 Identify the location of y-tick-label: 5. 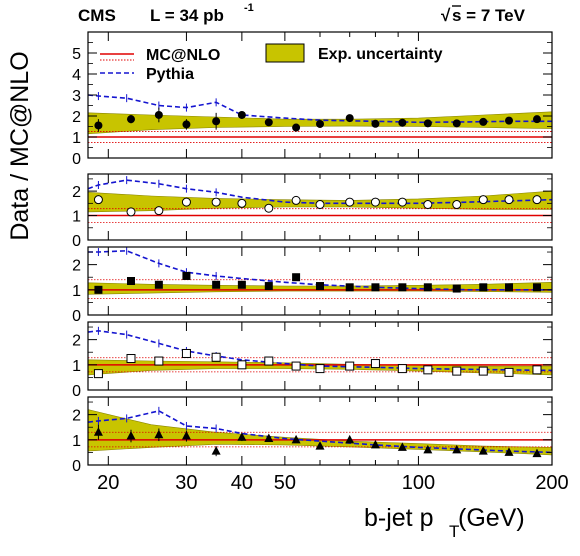
(76, 54).